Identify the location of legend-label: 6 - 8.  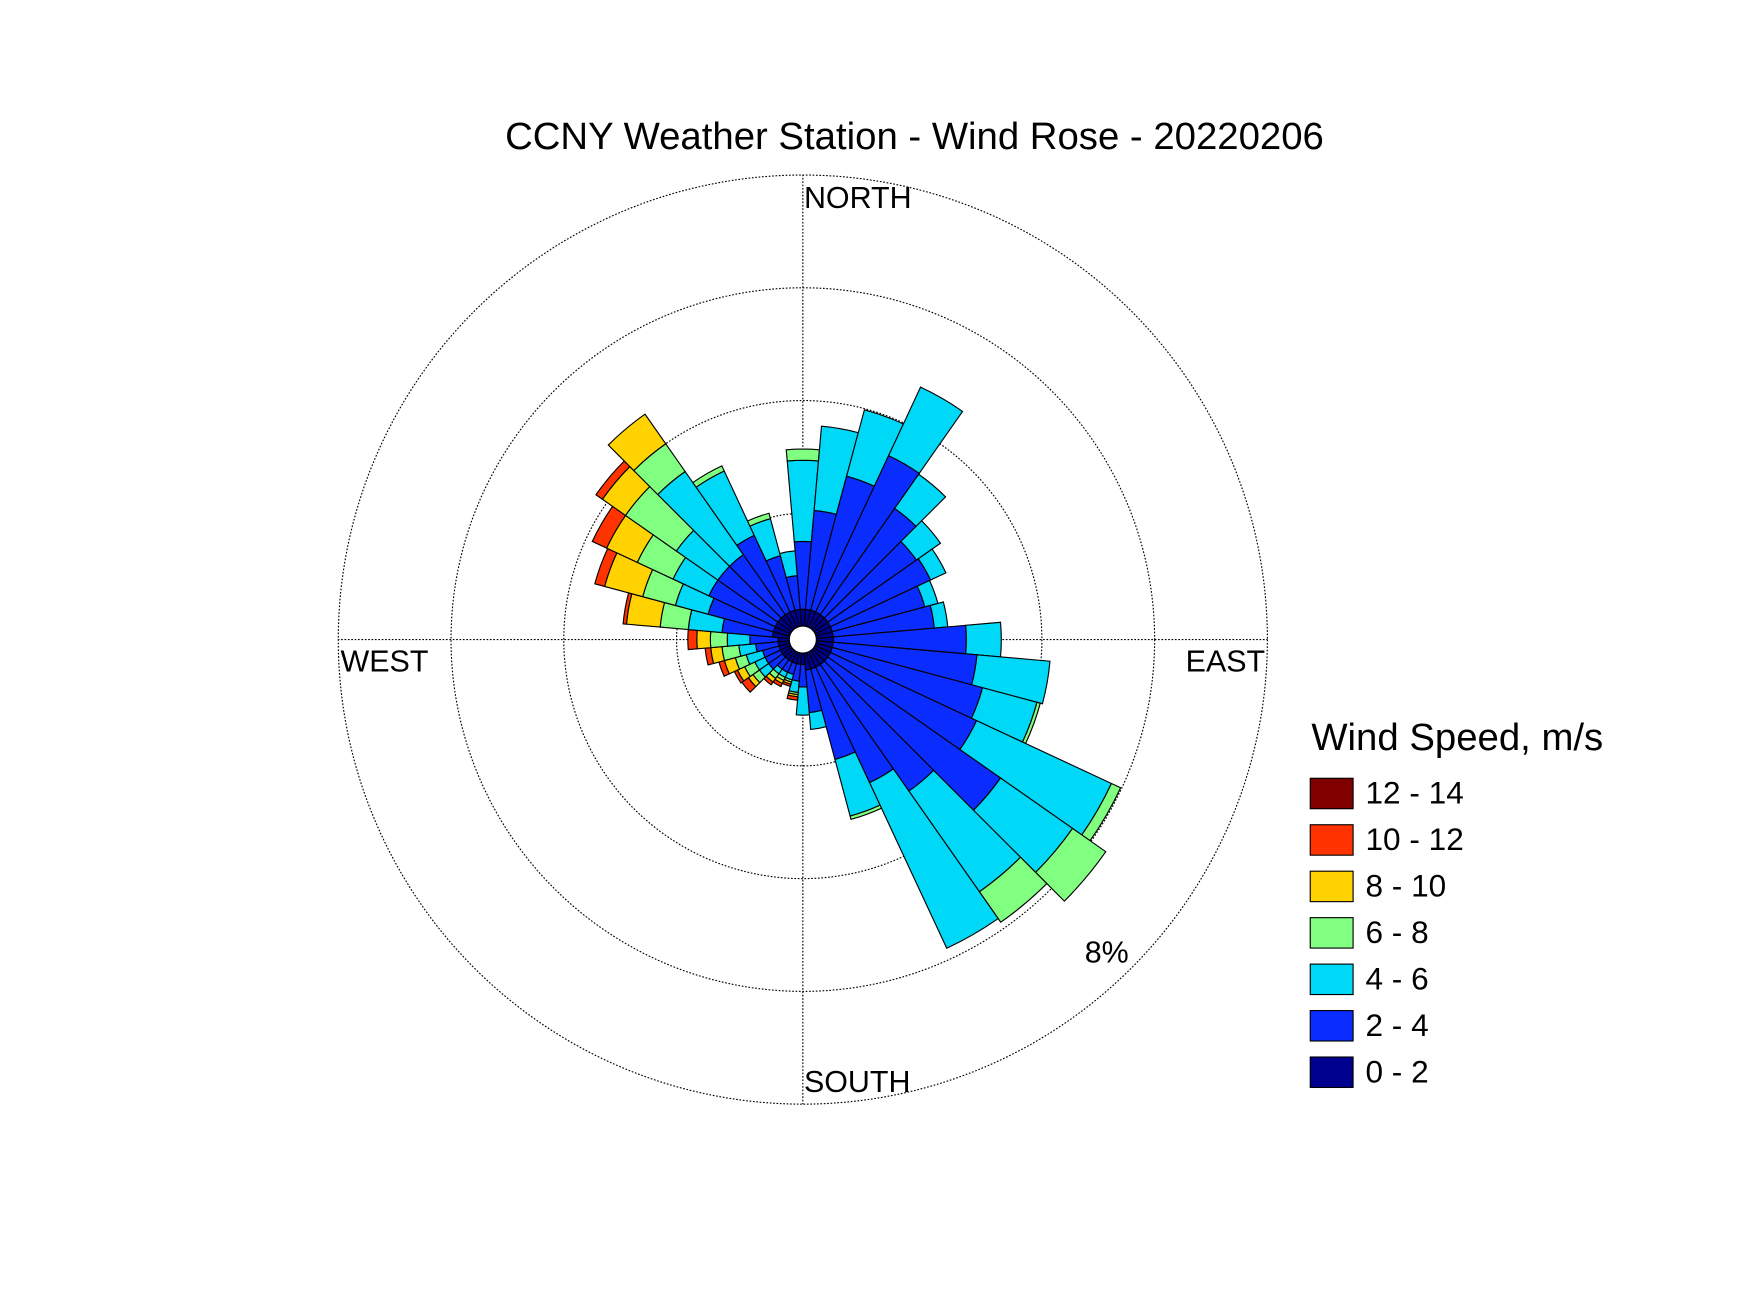
(1396, 932).